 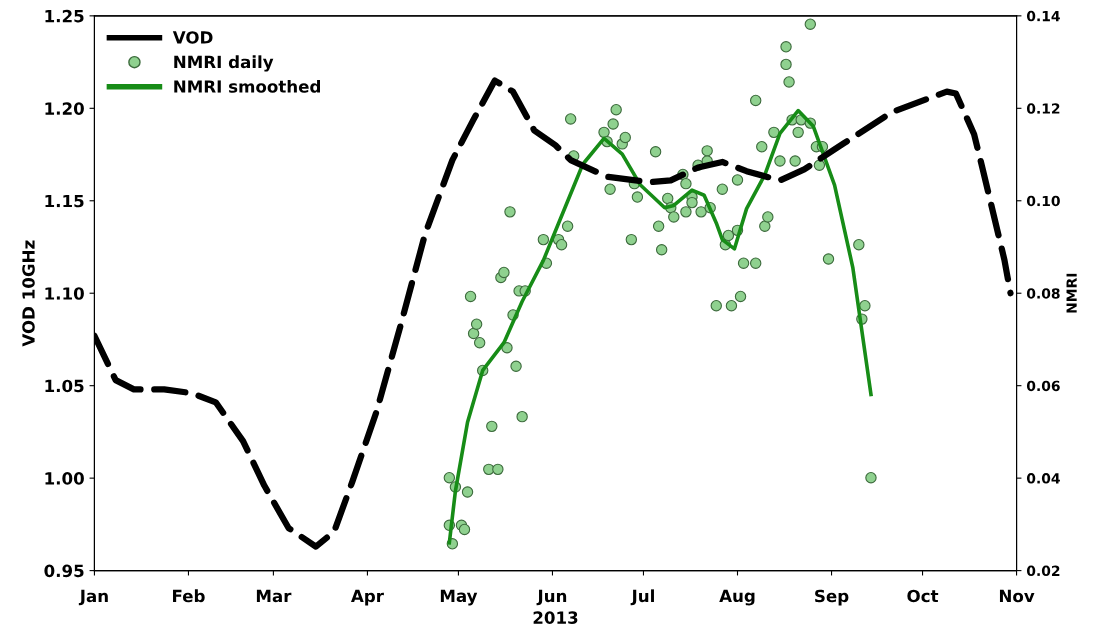 I want to click on x-tick-label: Feb, so click(x=189, y=596).